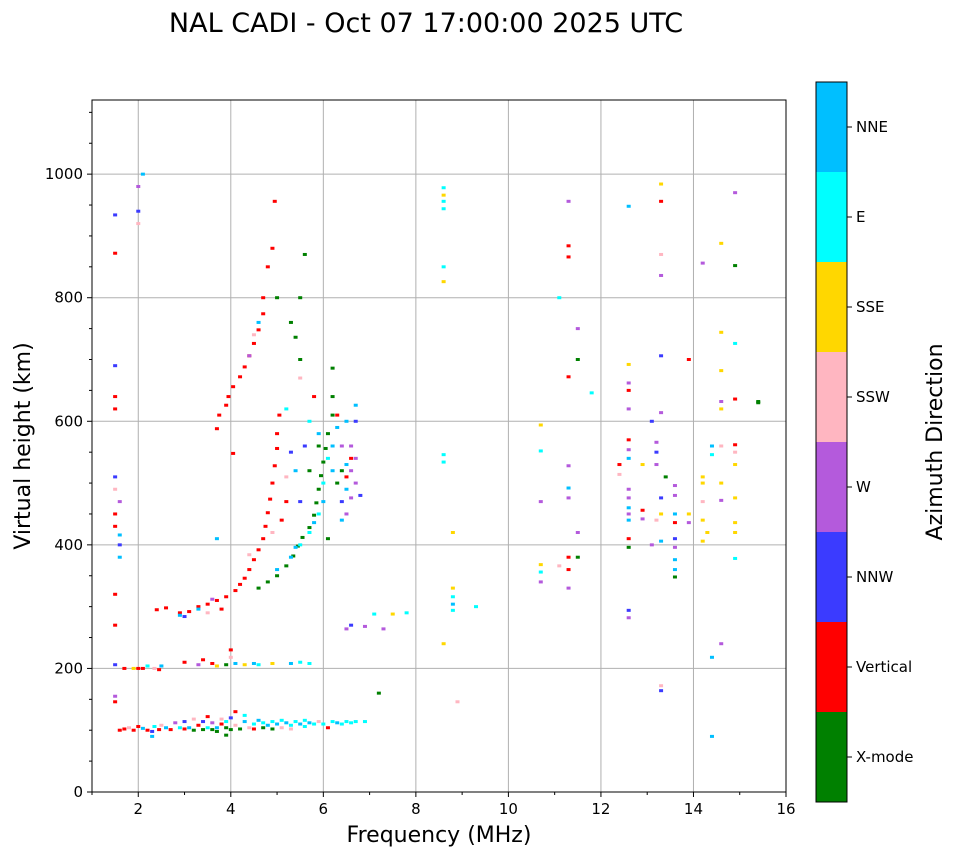 The width and height of the screenshot is (958, 857). Describe the element at coordinates (443, 805) in the screenshot. I see `x-axis-ticks: 2 4 6 8 10 12 14 16` at that location.